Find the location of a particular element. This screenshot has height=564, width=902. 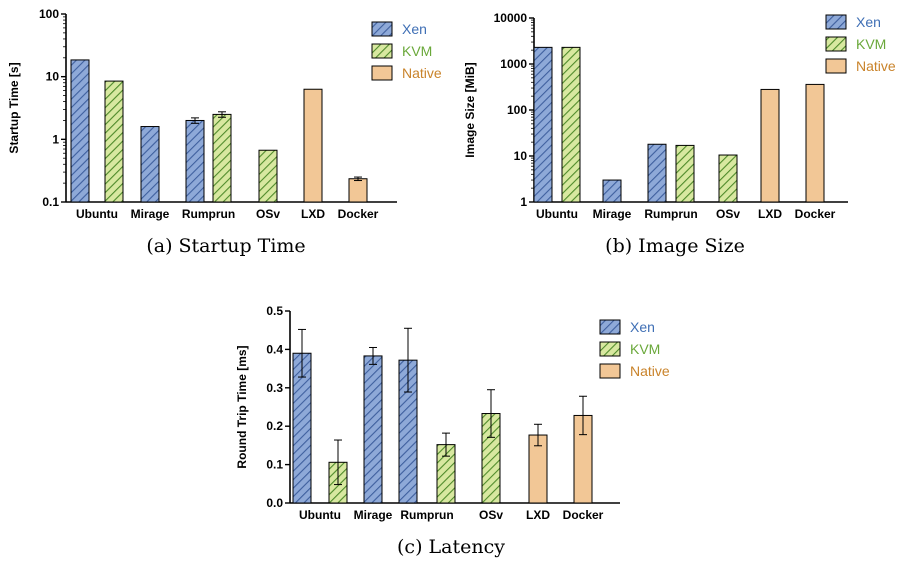

y-tick-label: 1000 is located at coordinates (513, 64).